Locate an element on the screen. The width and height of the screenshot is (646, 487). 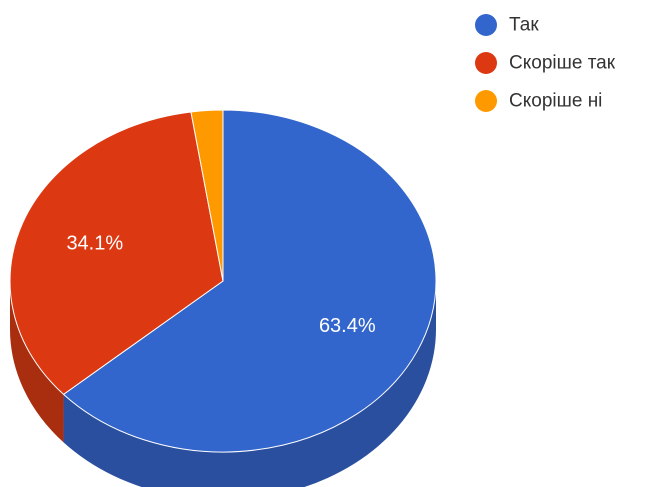
data-label-2: 34.1% is located at coordinates (94, 244).